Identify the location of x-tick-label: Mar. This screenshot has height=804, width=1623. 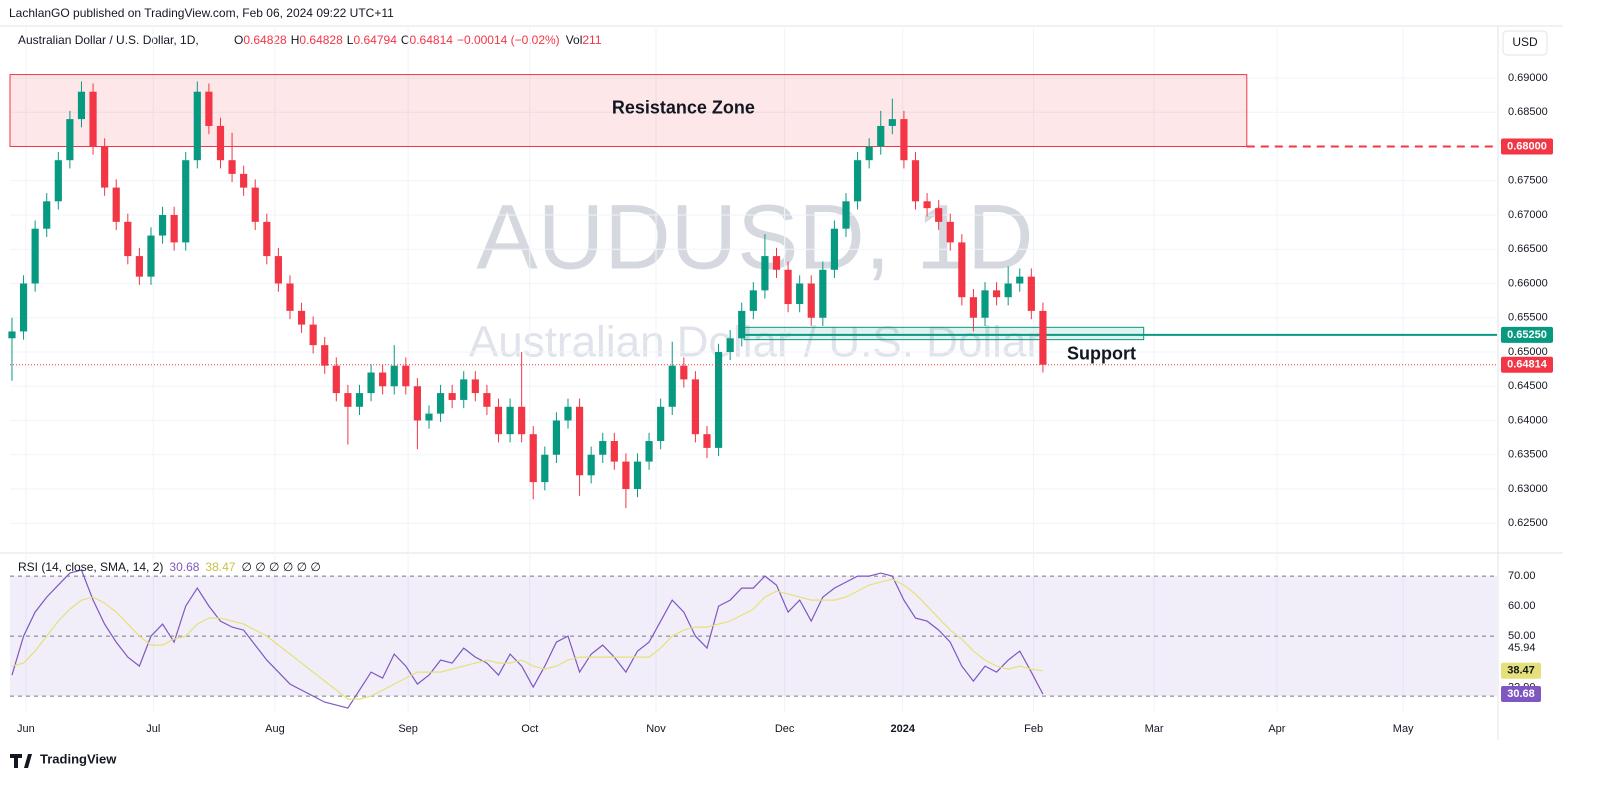
(1154, 729).